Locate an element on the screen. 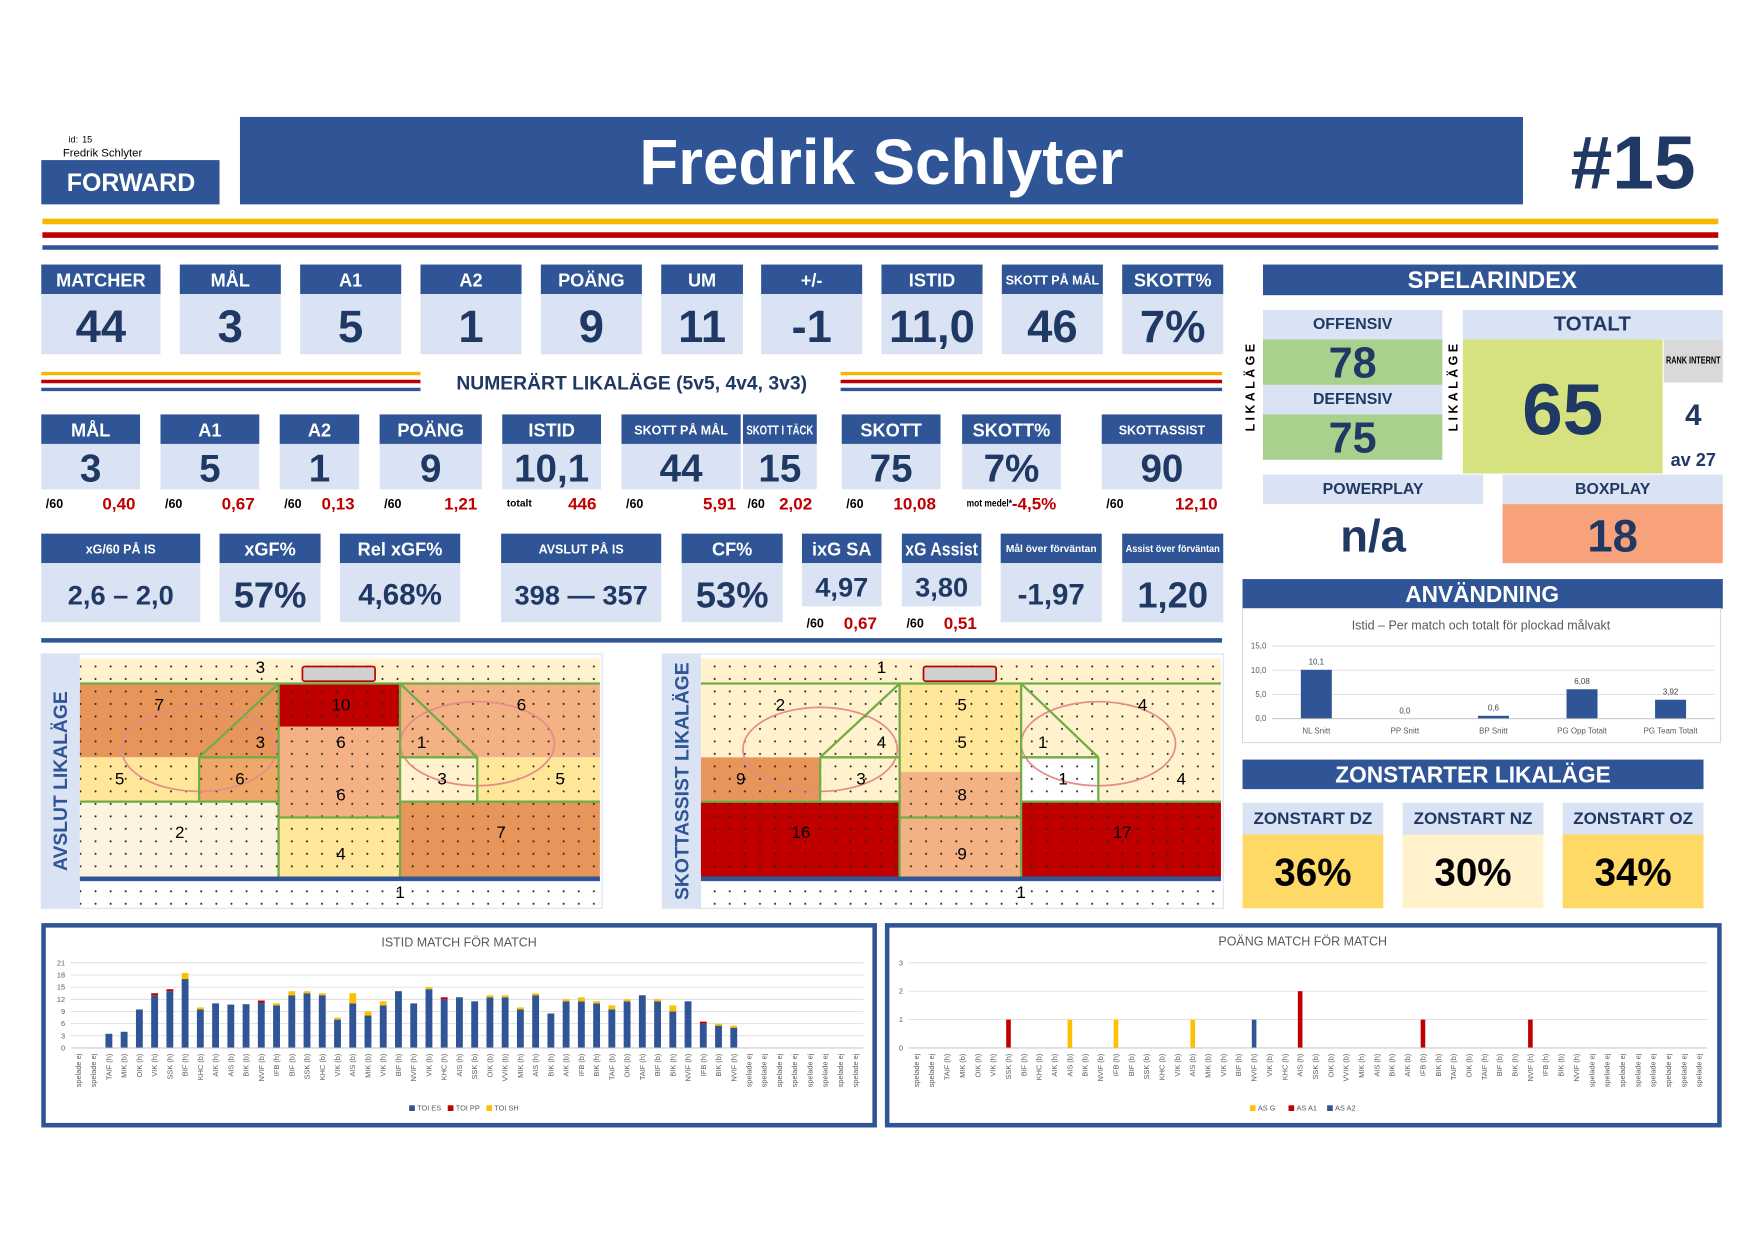  stat-value: 7% is located at coordinates (1012, 468).